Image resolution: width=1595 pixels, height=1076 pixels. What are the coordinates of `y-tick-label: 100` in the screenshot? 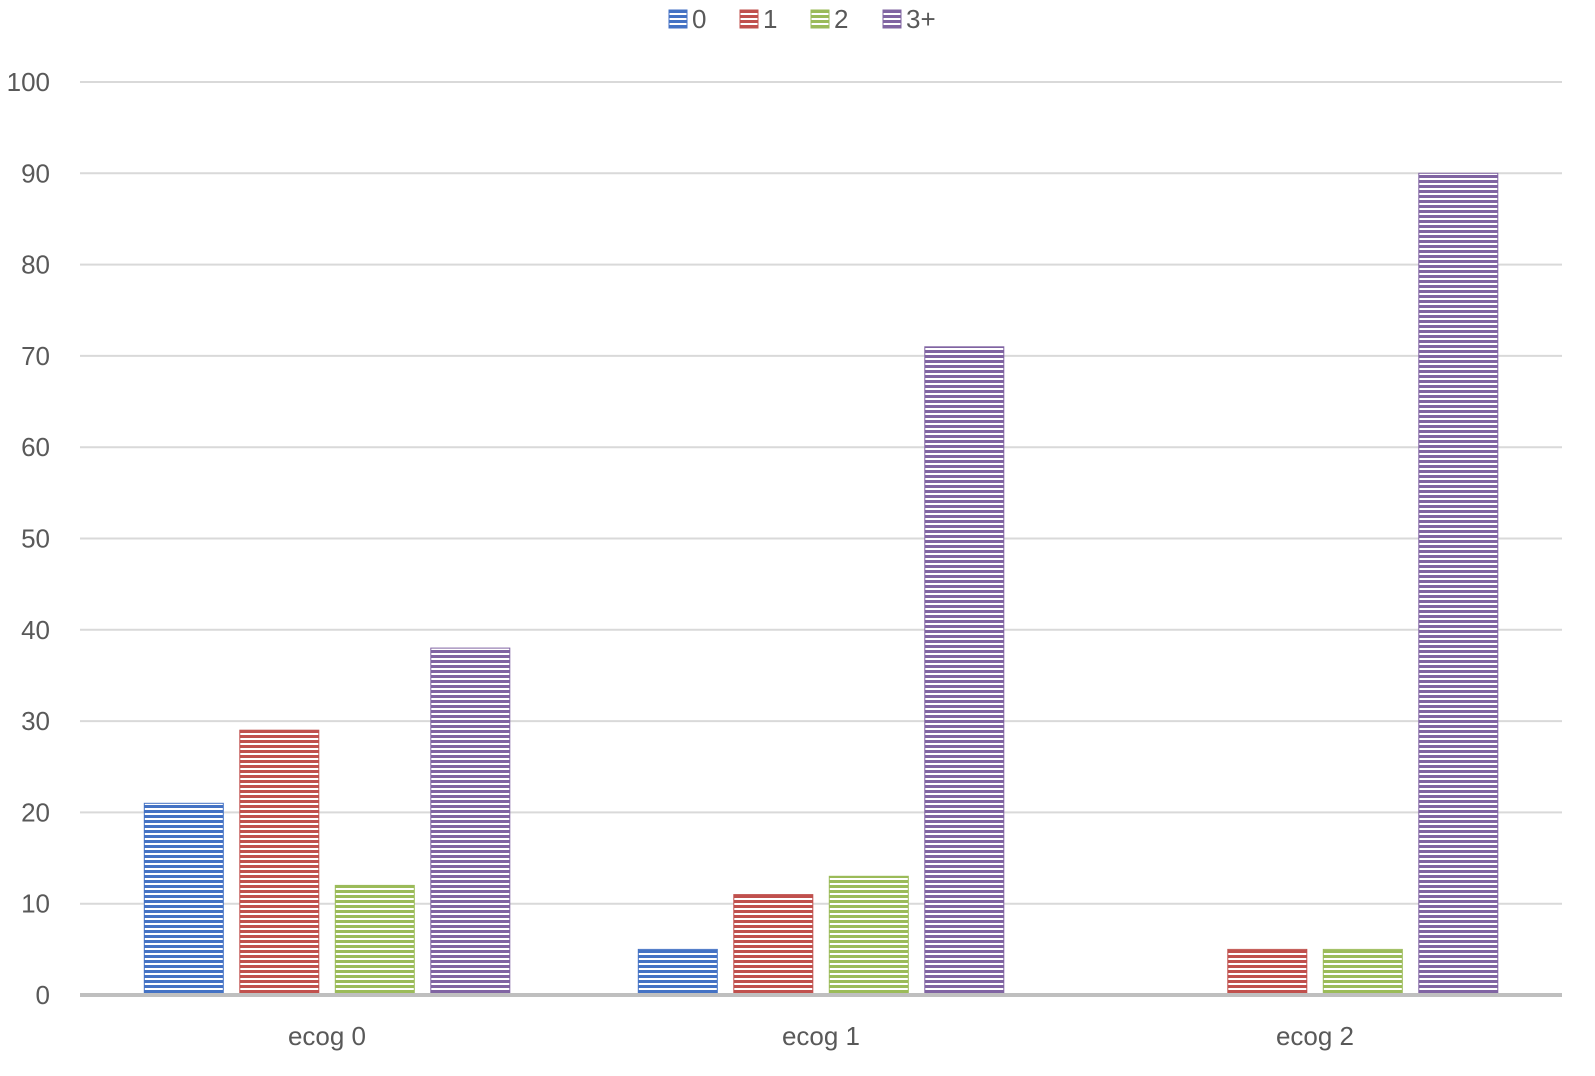 It's located at (28, 82).